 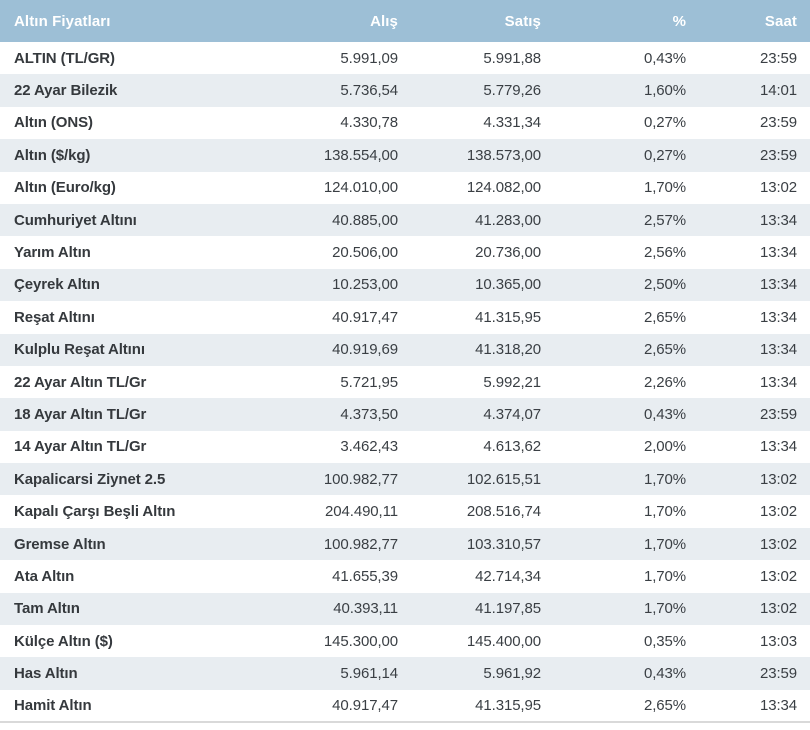 What do you see at coordinates (80, 382) in the screenshot?
I see `instrument-name: 22 Ayar Altın TL/Gr` at bounding box center [80, 382].